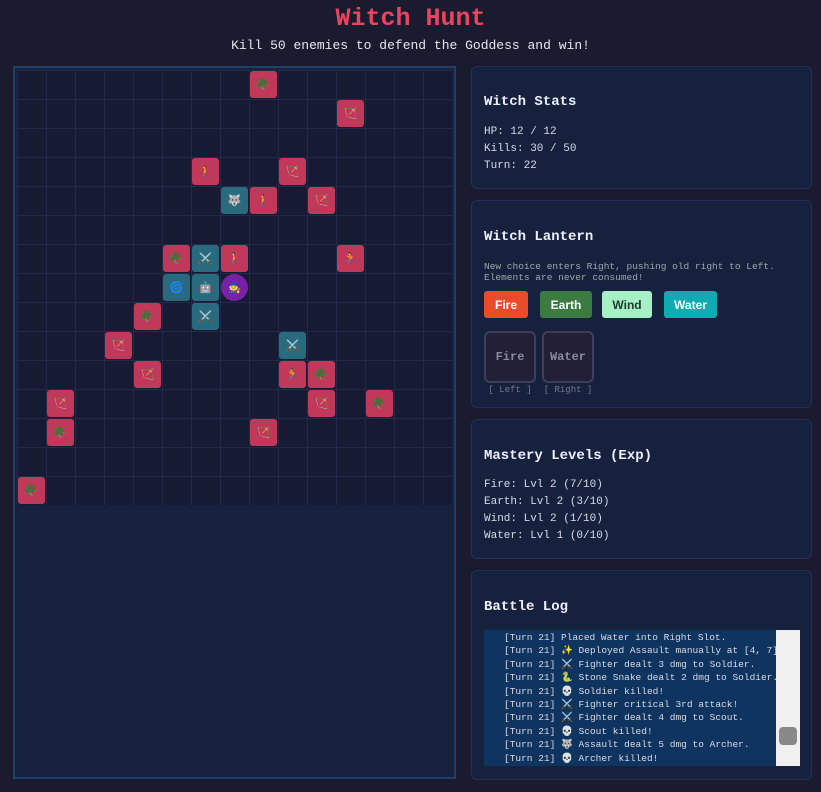 The width and height of the screenshot is (821, 792). What do you see at coordinates (543, 519) in the screenshot?
I see `mastery-line: Wind: Lvl 2 (1/10)` at bounding box center [543, 519].